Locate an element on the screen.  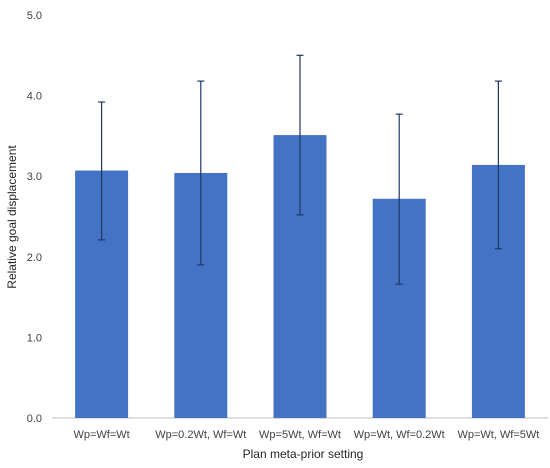
y-tick-label: 2.0 is located at coordinates (34, 258).